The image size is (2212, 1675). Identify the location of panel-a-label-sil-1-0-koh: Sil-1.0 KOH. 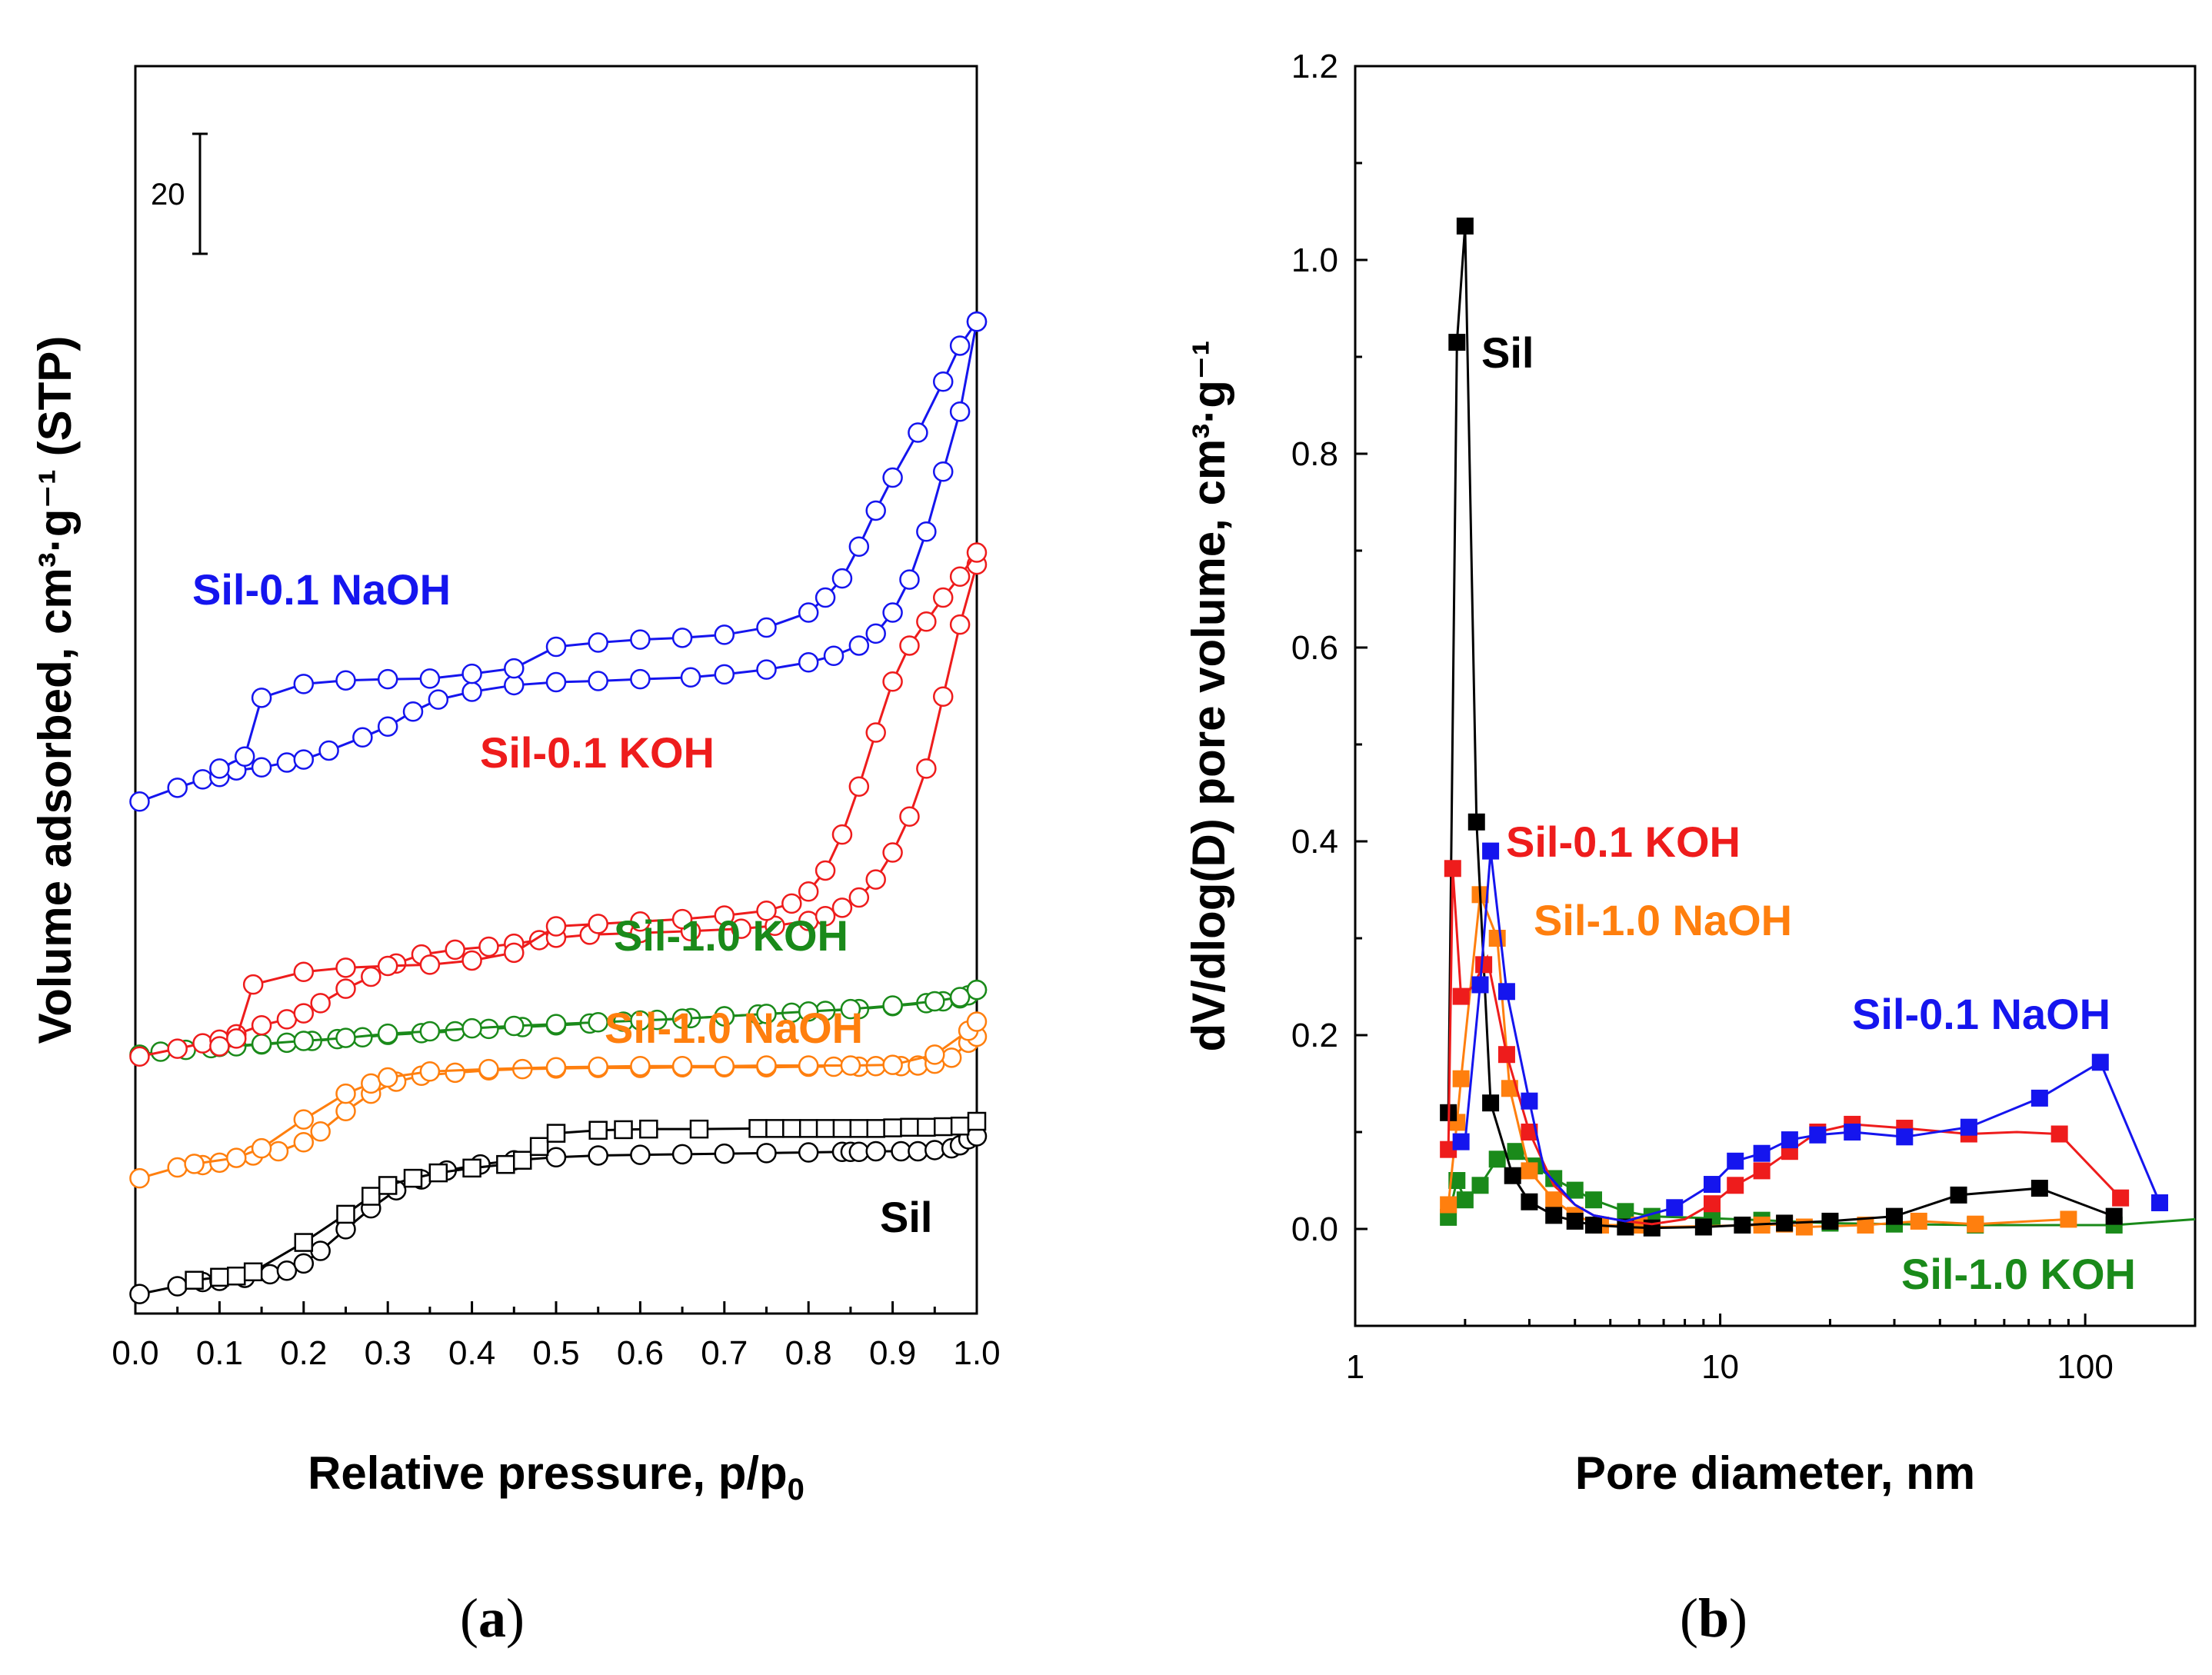
(731, 935).